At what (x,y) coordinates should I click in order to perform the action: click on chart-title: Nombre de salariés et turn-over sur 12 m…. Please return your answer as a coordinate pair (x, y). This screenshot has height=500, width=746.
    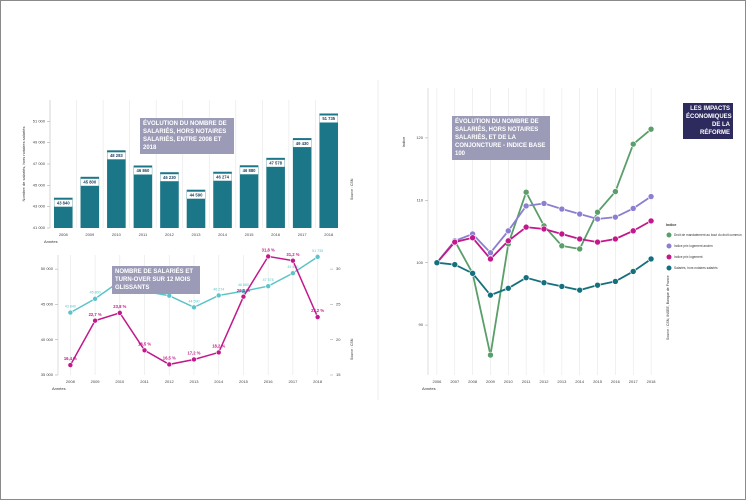
    Looking at the image, I should click on (156, 280).